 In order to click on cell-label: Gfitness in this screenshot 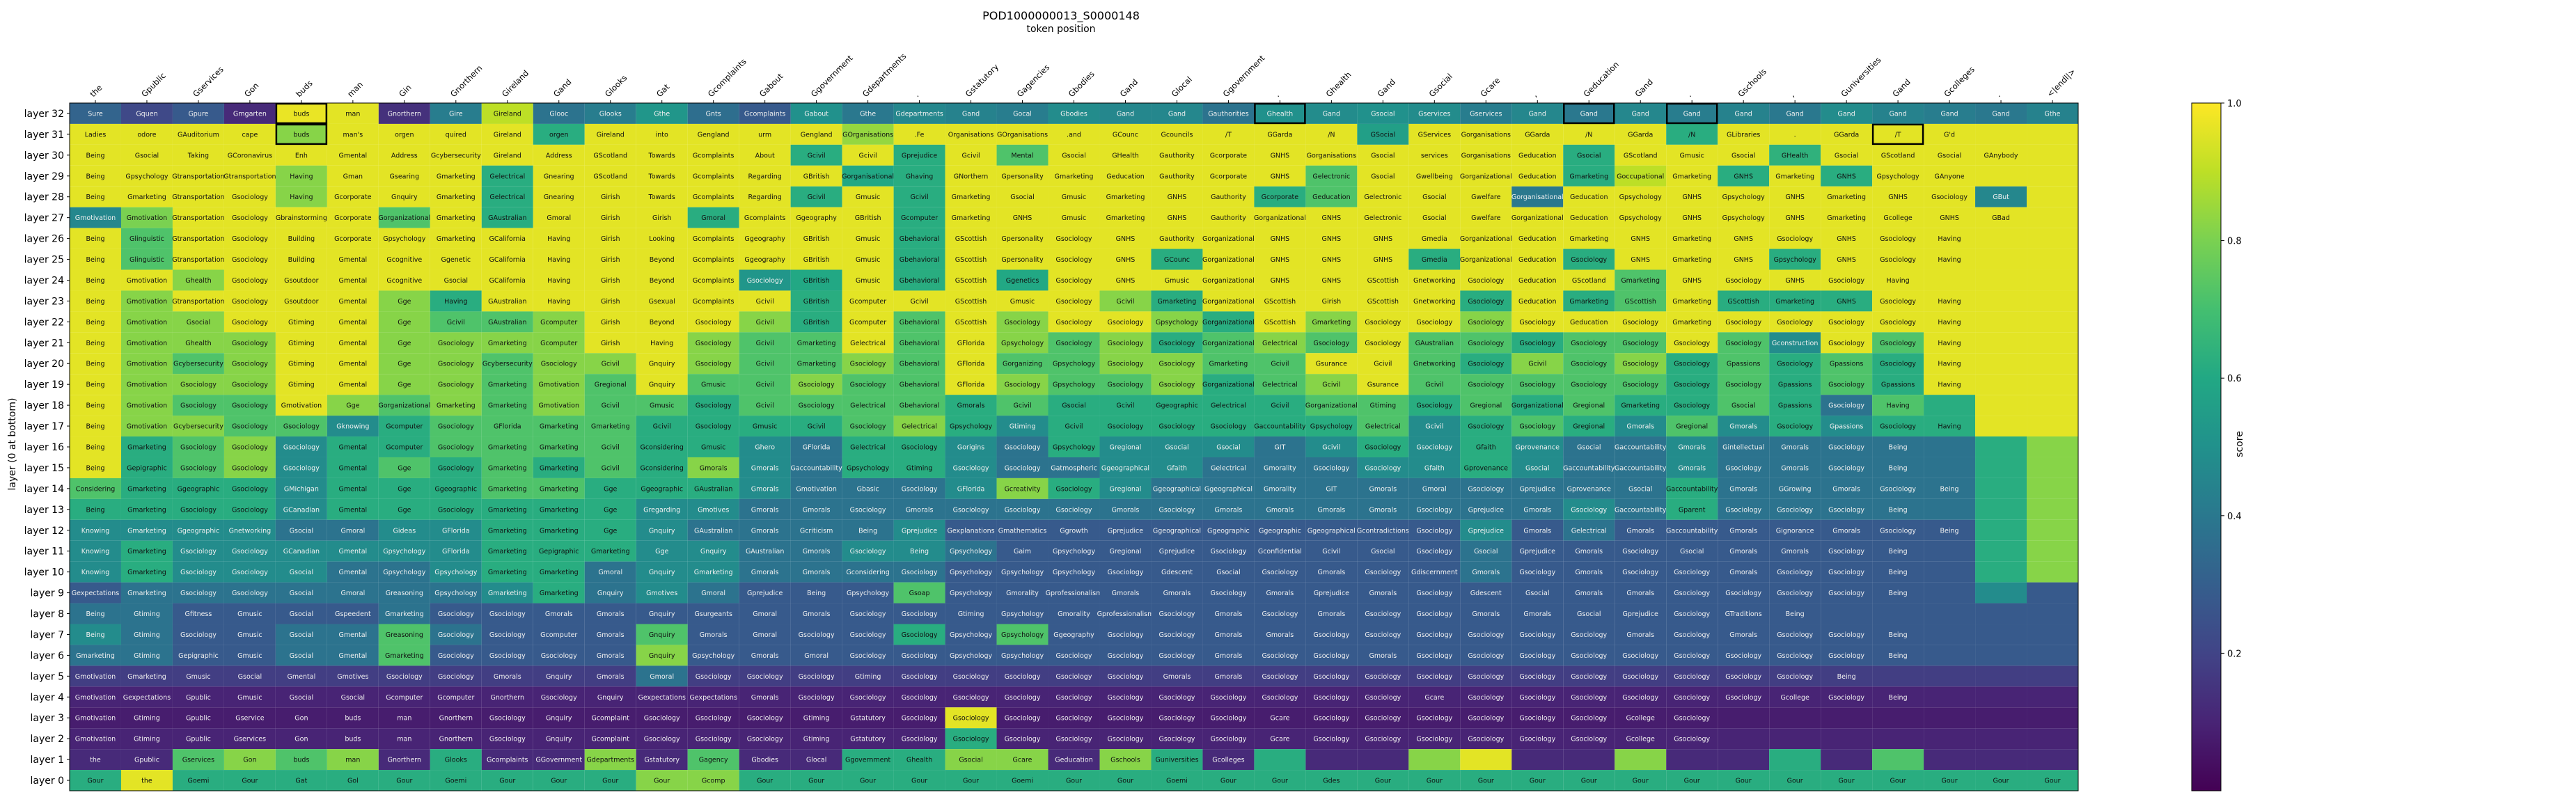, I will do `click(198, 614)`.